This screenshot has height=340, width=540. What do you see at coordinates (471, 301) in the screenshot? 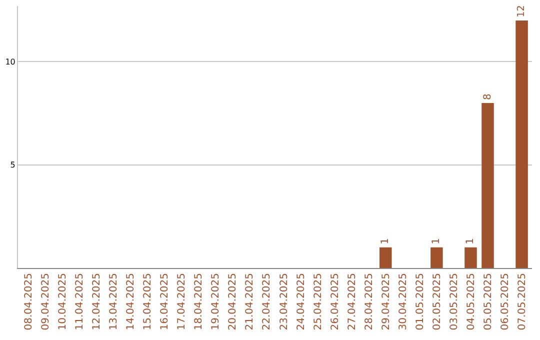
I see `x-tick-label: 04.05.2025` at bounding box center [471, 301].